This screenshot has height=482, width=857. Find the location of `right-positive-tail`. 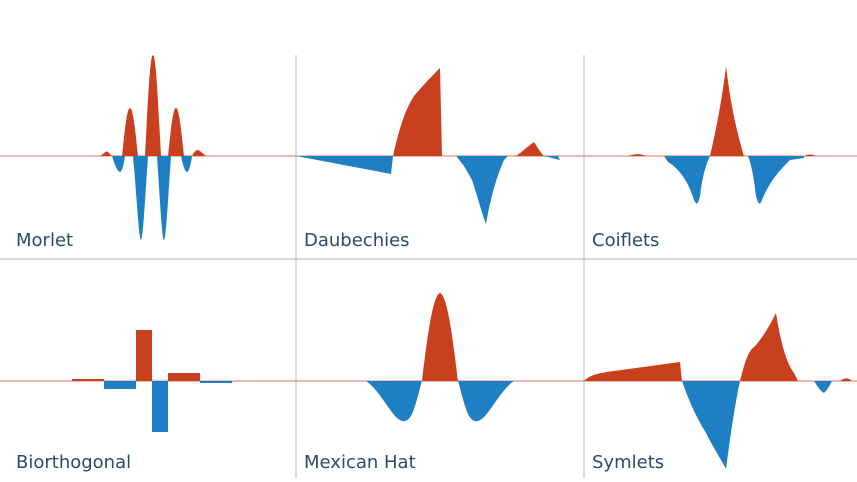

right-positive-tail is located at coordinates (846, 379).